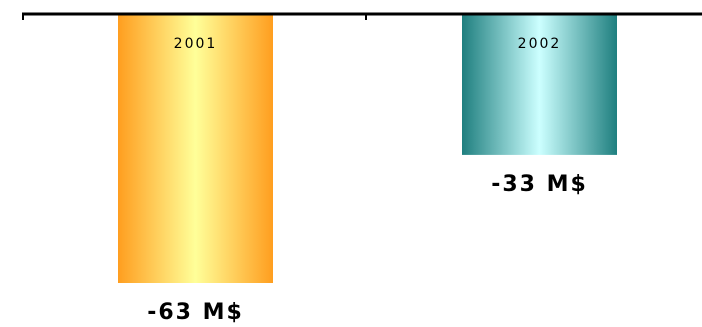 The width and height of the screenshot is (702, 327). What do you see at coordinates (539, 84) in the screenshot?
I see `bar-2002` at bounding box center [539, 84].